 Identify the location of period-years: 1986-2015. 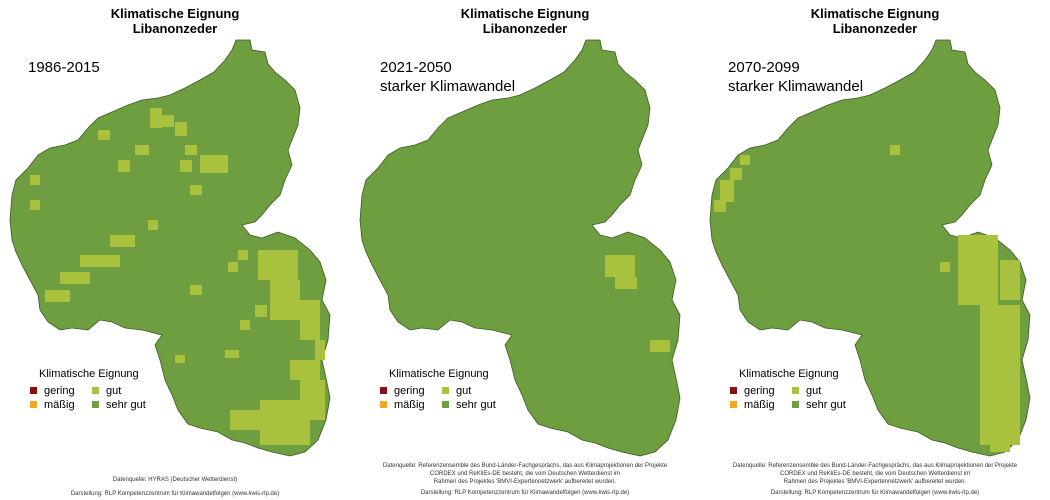
(64, 67).